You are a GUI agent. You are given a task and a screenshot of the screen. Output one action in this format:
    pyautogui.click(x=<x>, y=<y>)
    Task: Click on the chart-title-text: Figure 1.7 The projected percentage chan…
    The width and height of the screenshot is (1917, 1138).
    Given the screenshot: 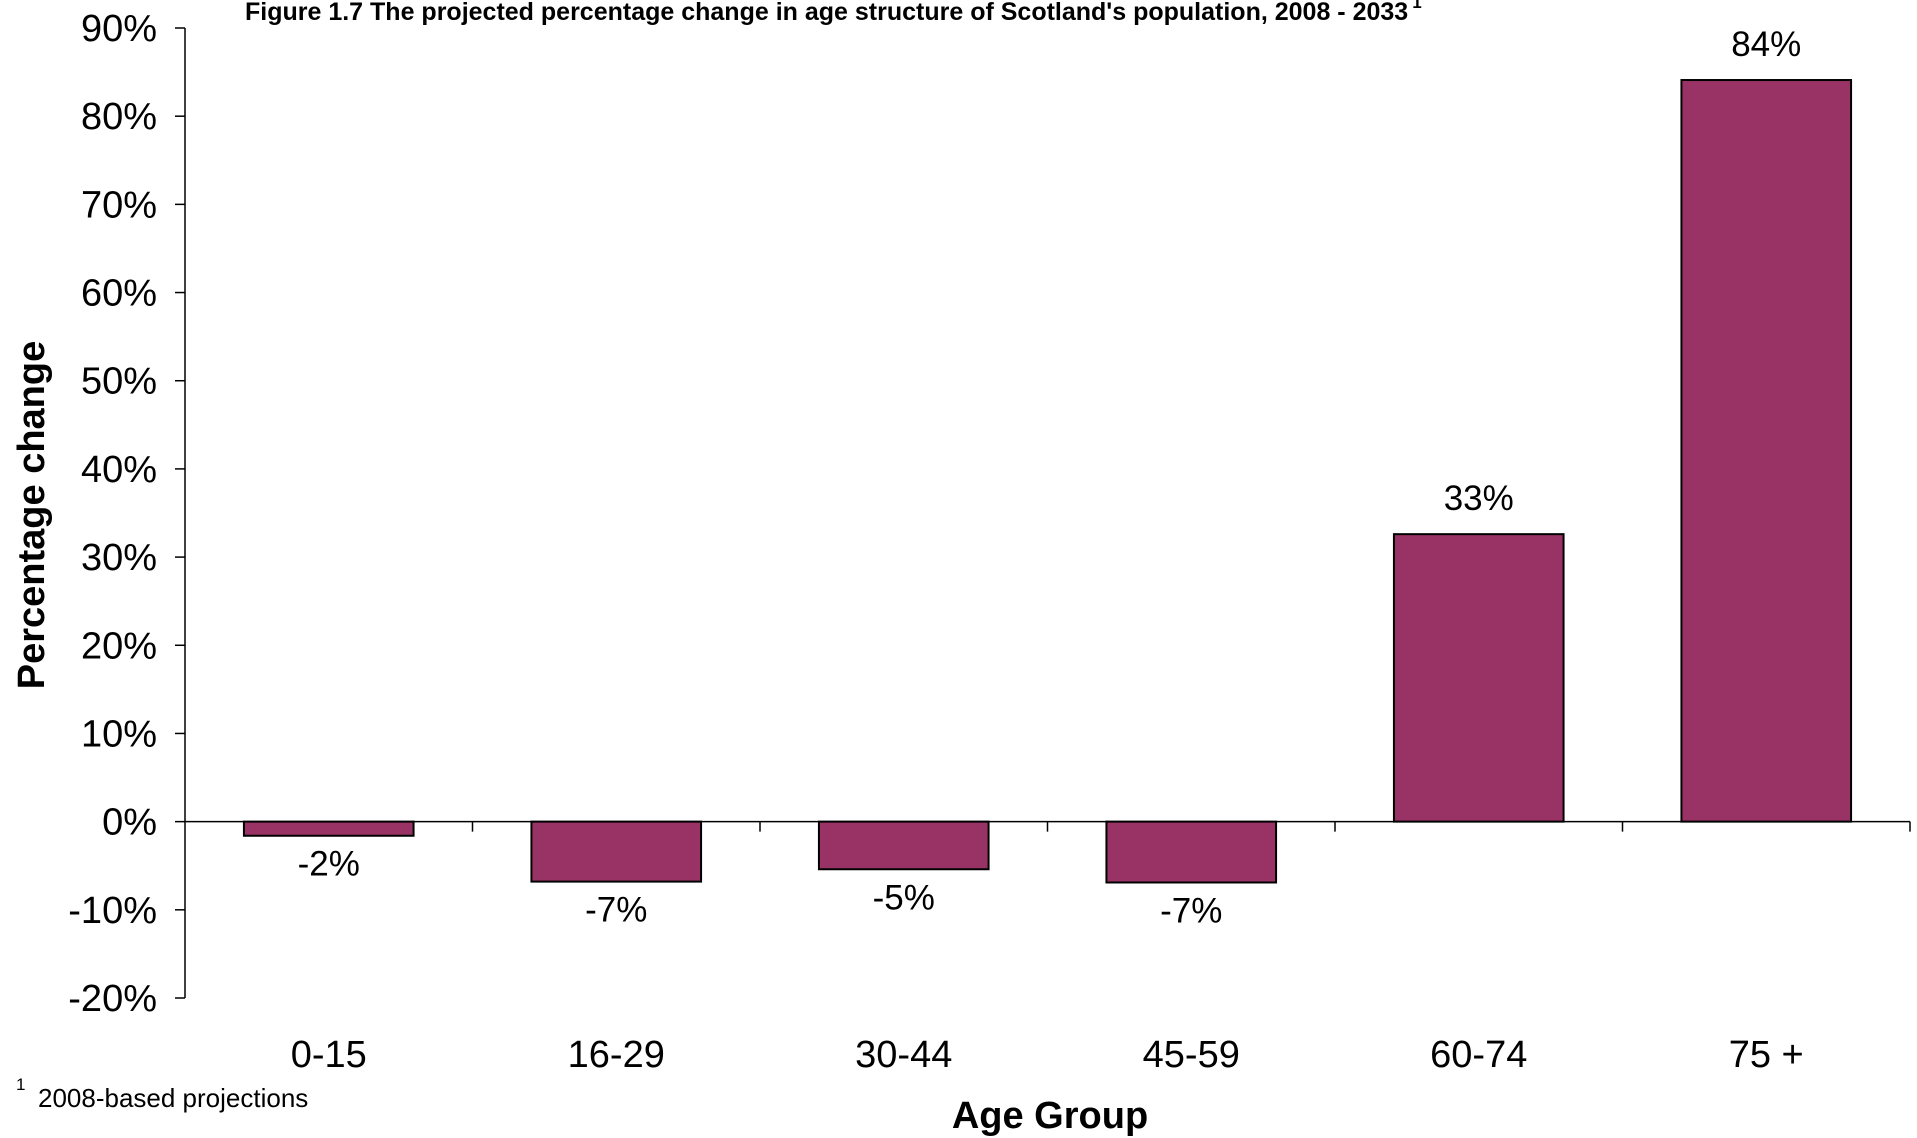 What is the action you would take?
    pyautogui.click(x=826, y=13)
    